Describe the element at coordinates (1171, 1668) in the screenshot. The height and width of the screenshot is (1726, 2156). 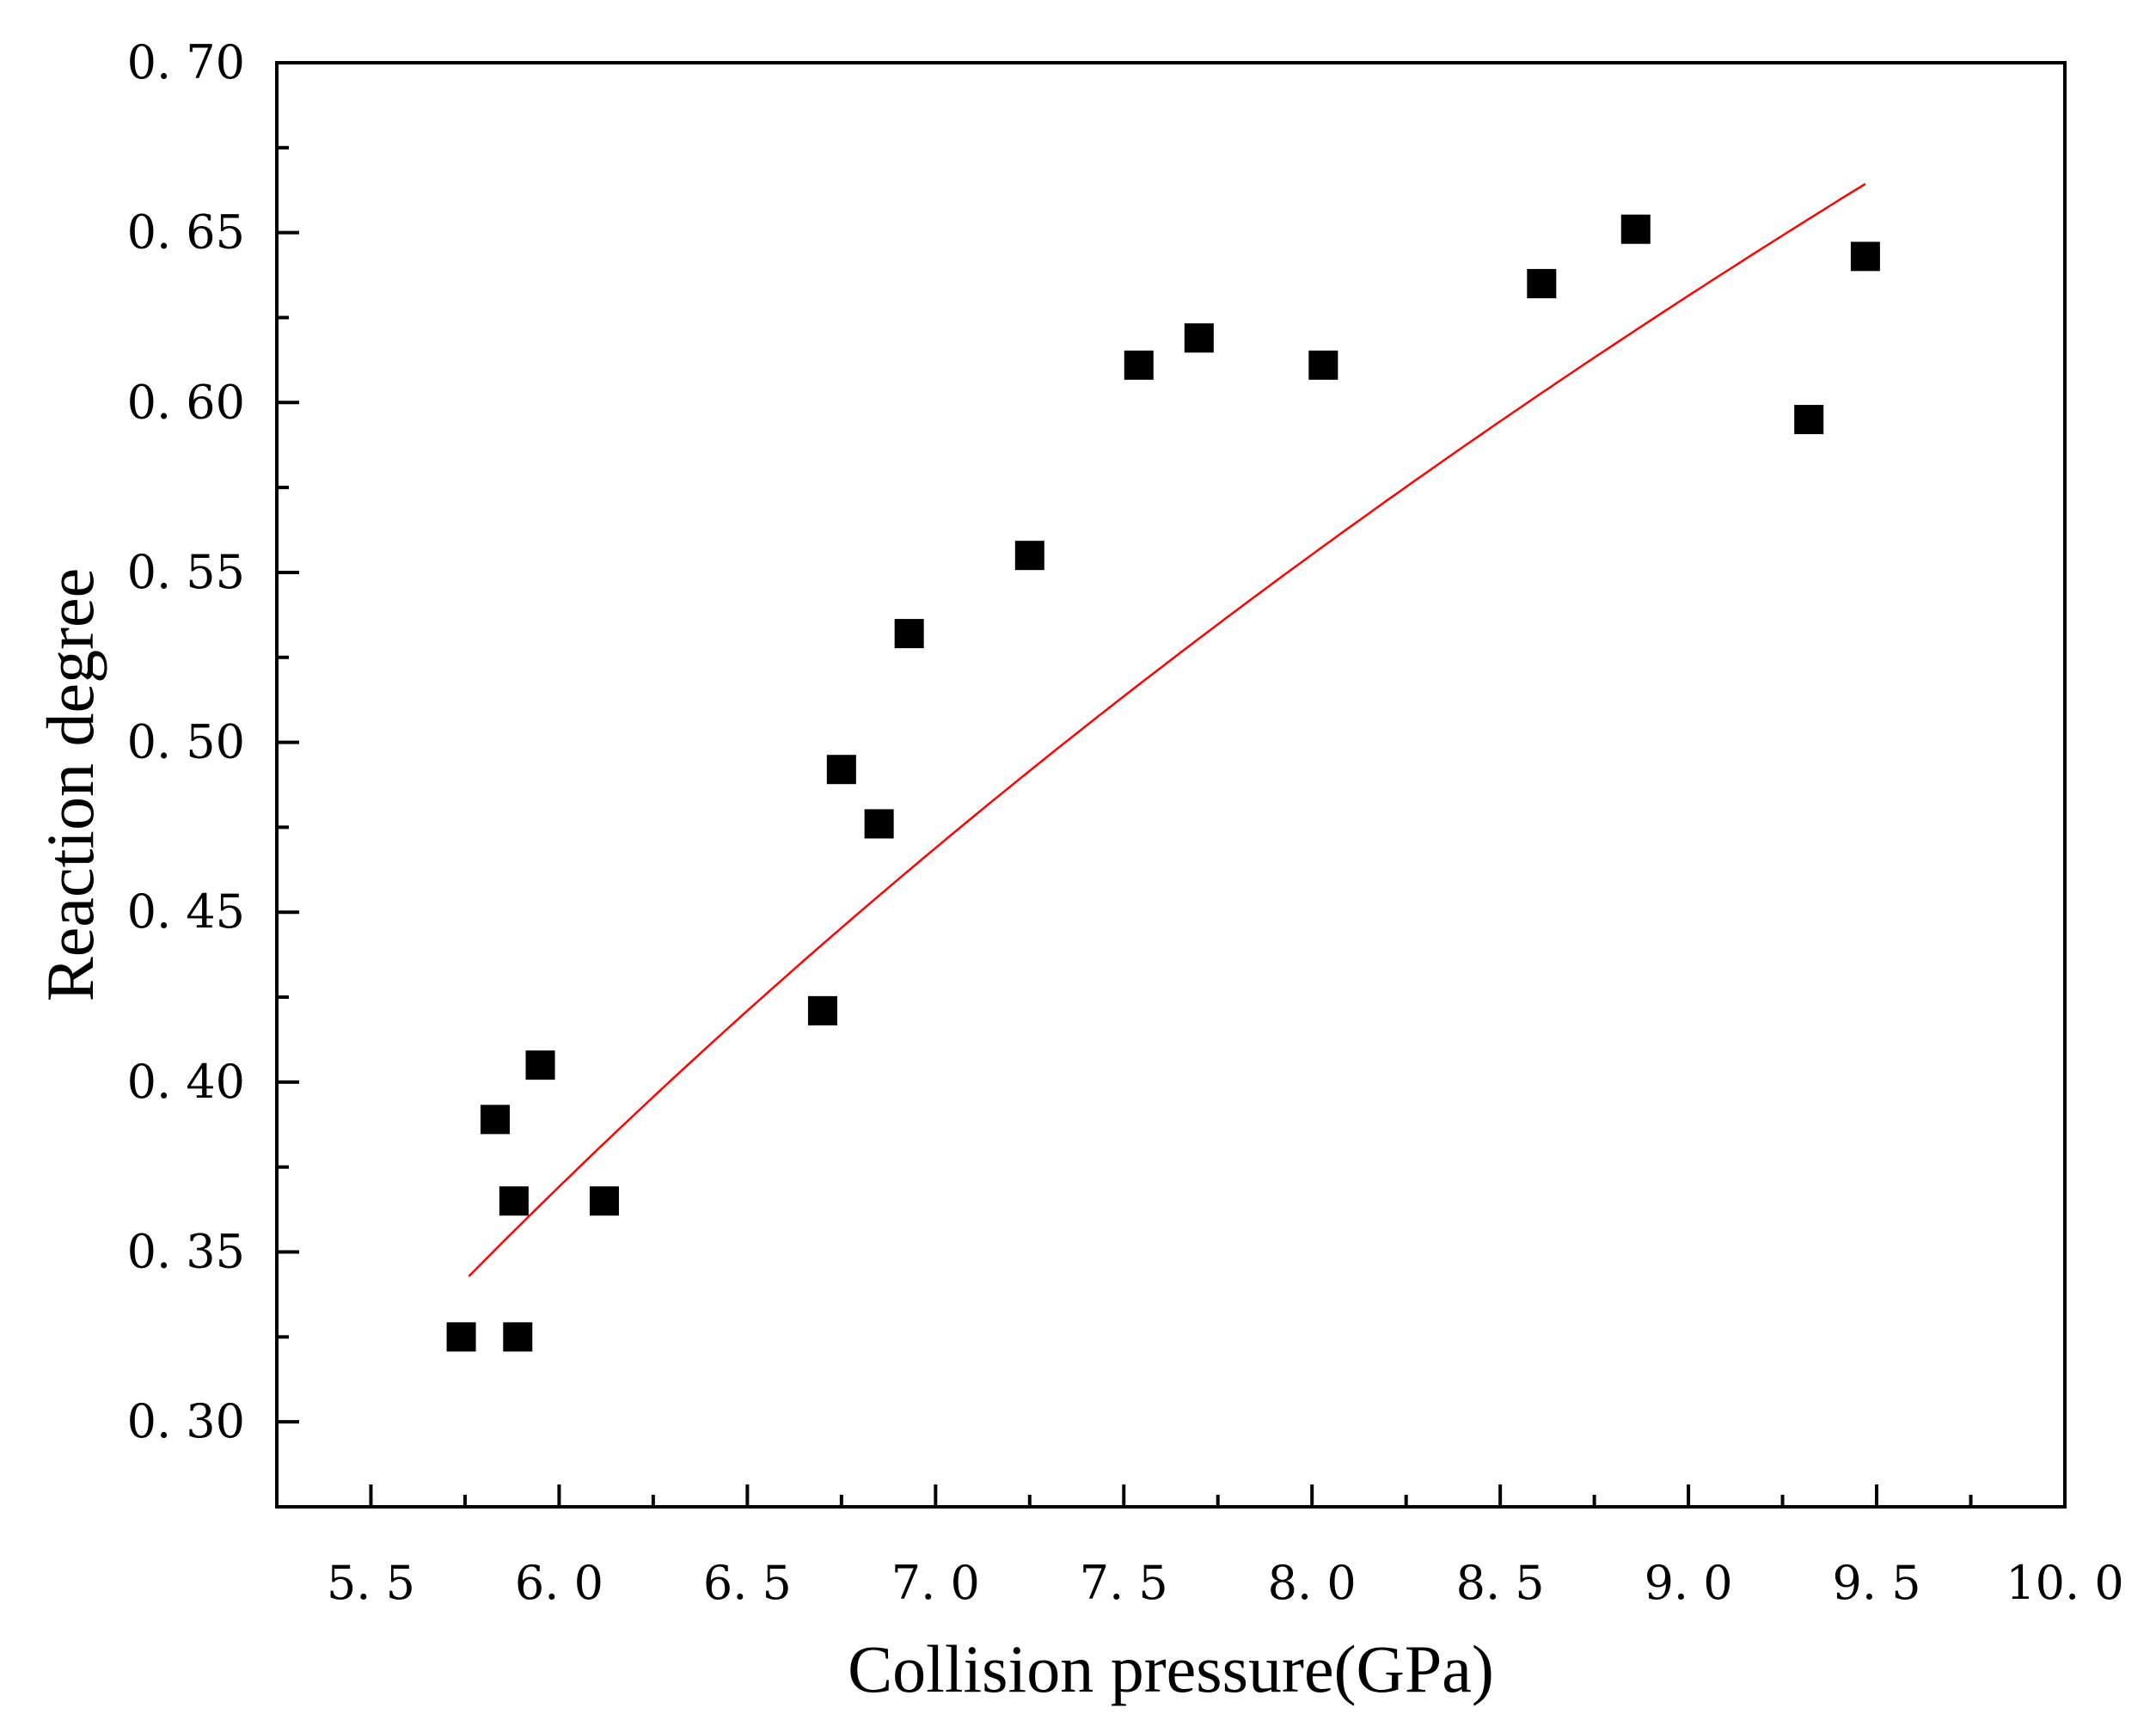
I see `x-axis-title: Collision pressure(GPa)` at that location.